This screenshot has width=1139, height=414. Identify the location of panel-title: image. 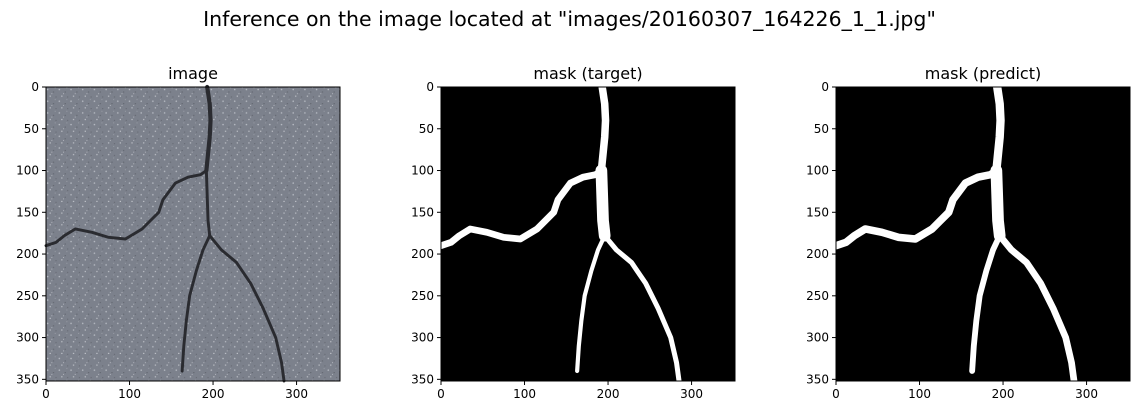
(193, 73).